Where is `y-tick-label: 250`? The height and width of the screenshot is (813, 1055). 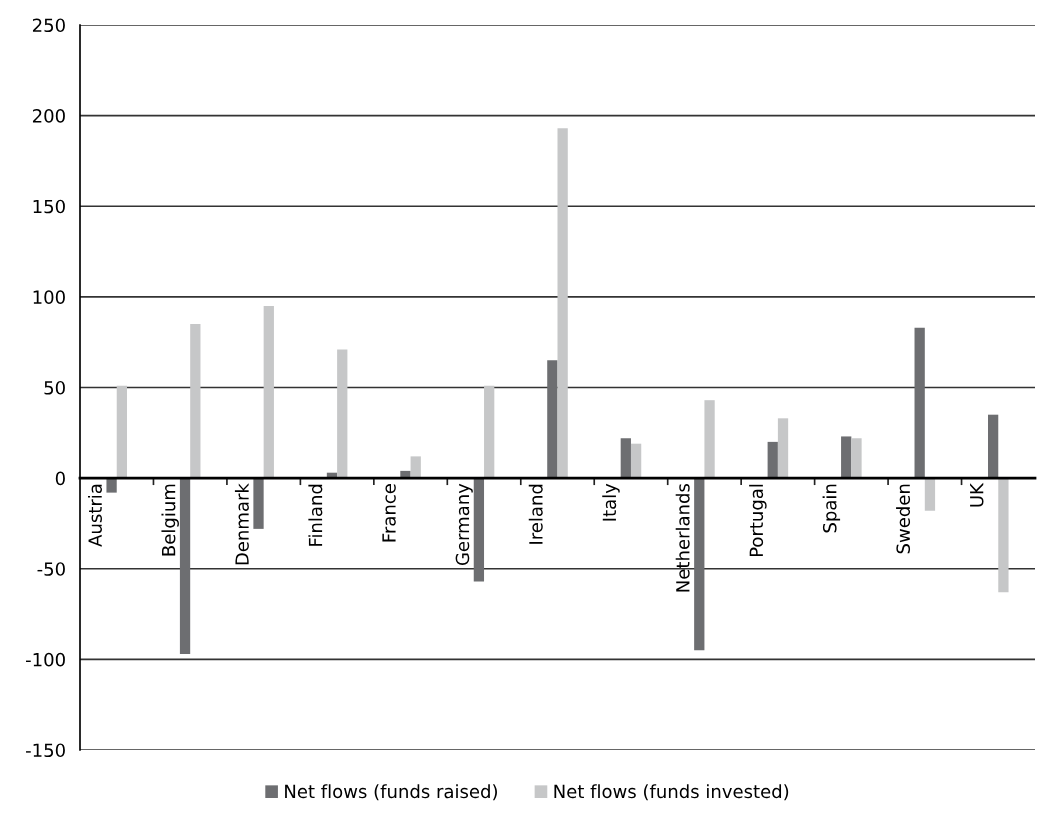 y-tick-label: 250 is located at coordinates (48, 25).